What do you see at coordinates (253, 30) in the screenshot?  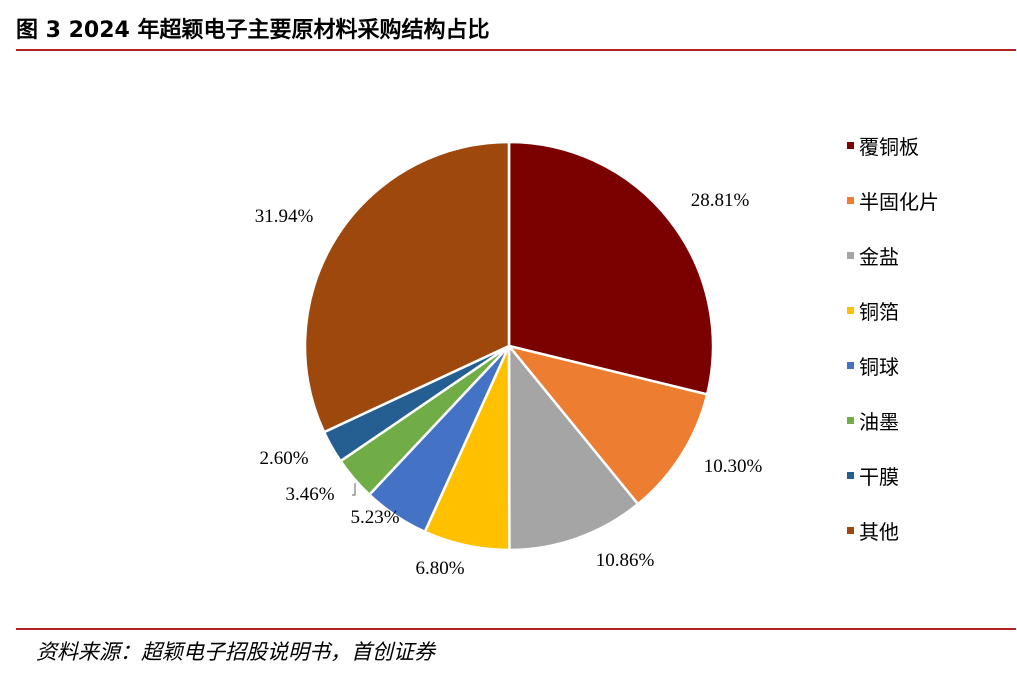 I see `figure-title: 图 3 2024 年超颖电子主要原材料采购结构占比` at bounding box center [253, 30].